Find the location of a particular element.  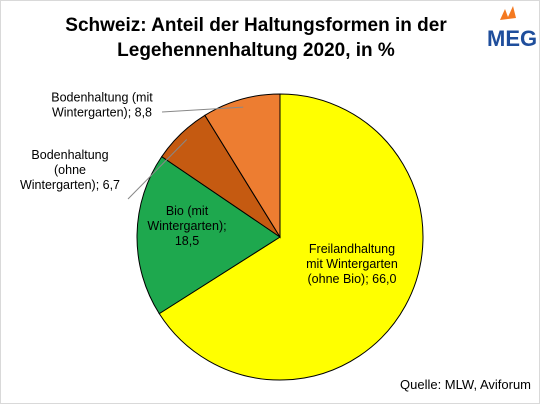

slice-label-1-line-3: (ohne Bio); 66,0 is located at coordinates (352, 279).